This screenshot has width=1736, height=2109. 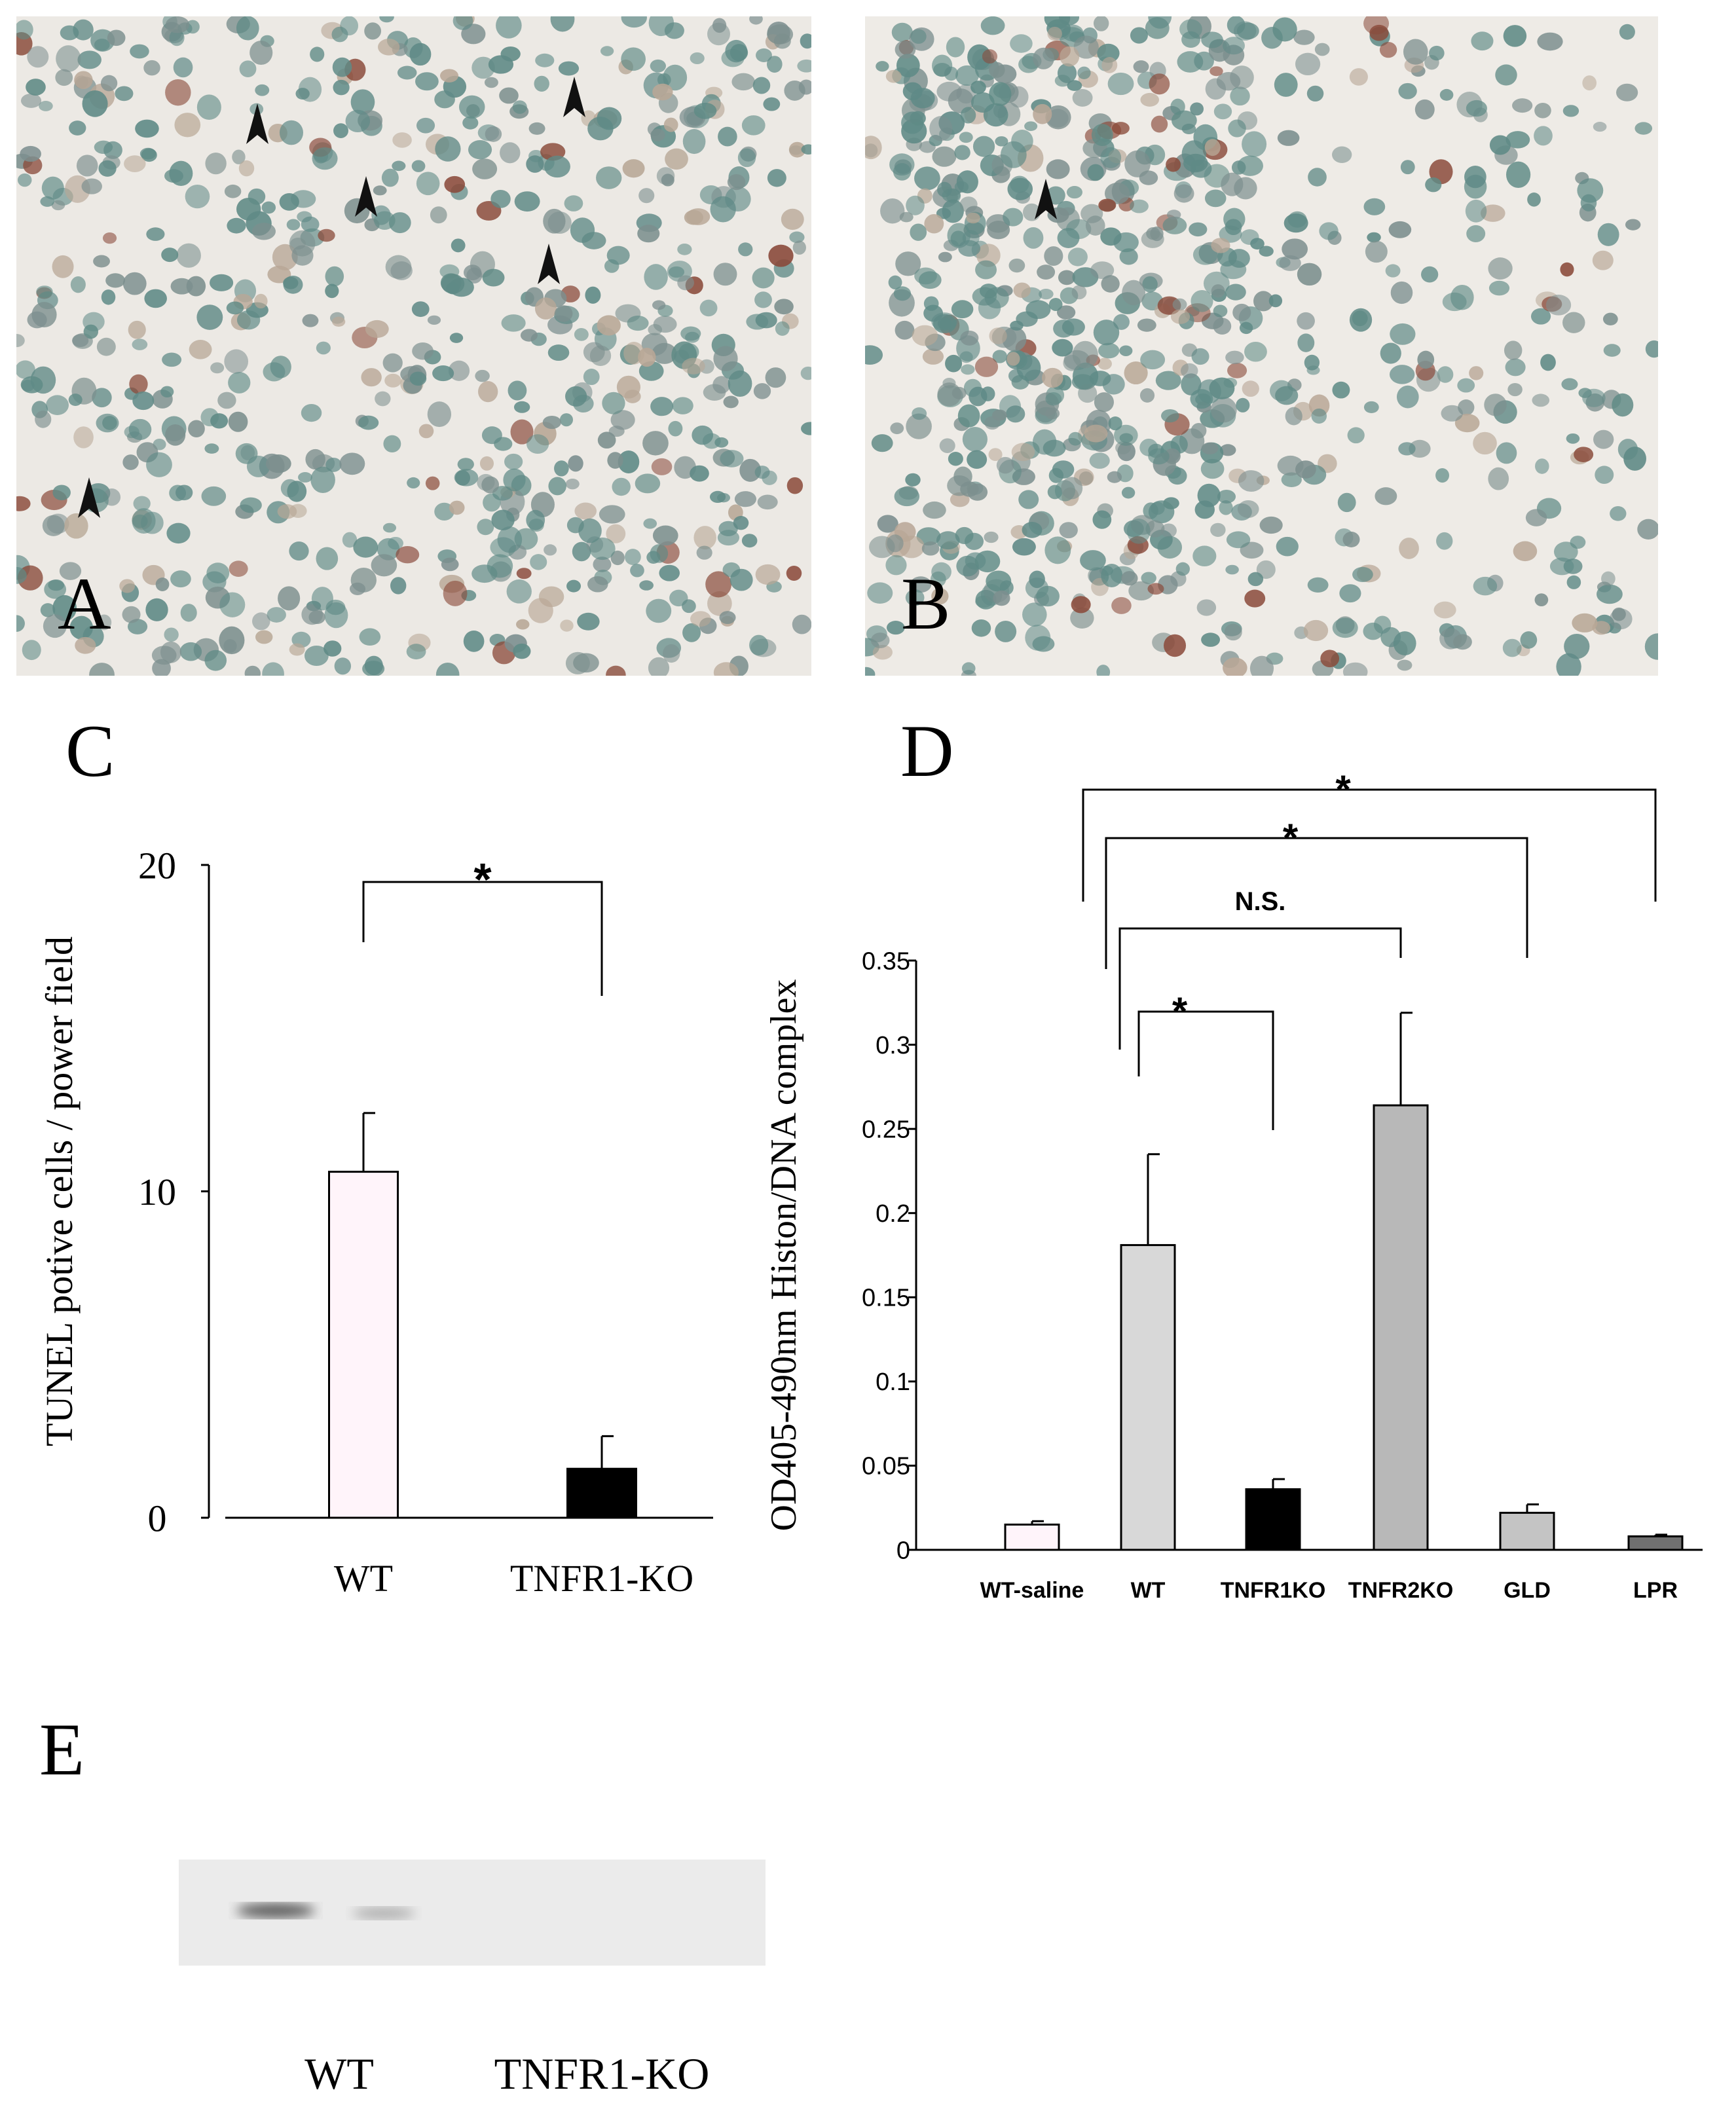 What do you see at coordinates (339, 2074) in the screenshot?
I see `blot-lane-label: WT` at bounding box center [339, 2074].